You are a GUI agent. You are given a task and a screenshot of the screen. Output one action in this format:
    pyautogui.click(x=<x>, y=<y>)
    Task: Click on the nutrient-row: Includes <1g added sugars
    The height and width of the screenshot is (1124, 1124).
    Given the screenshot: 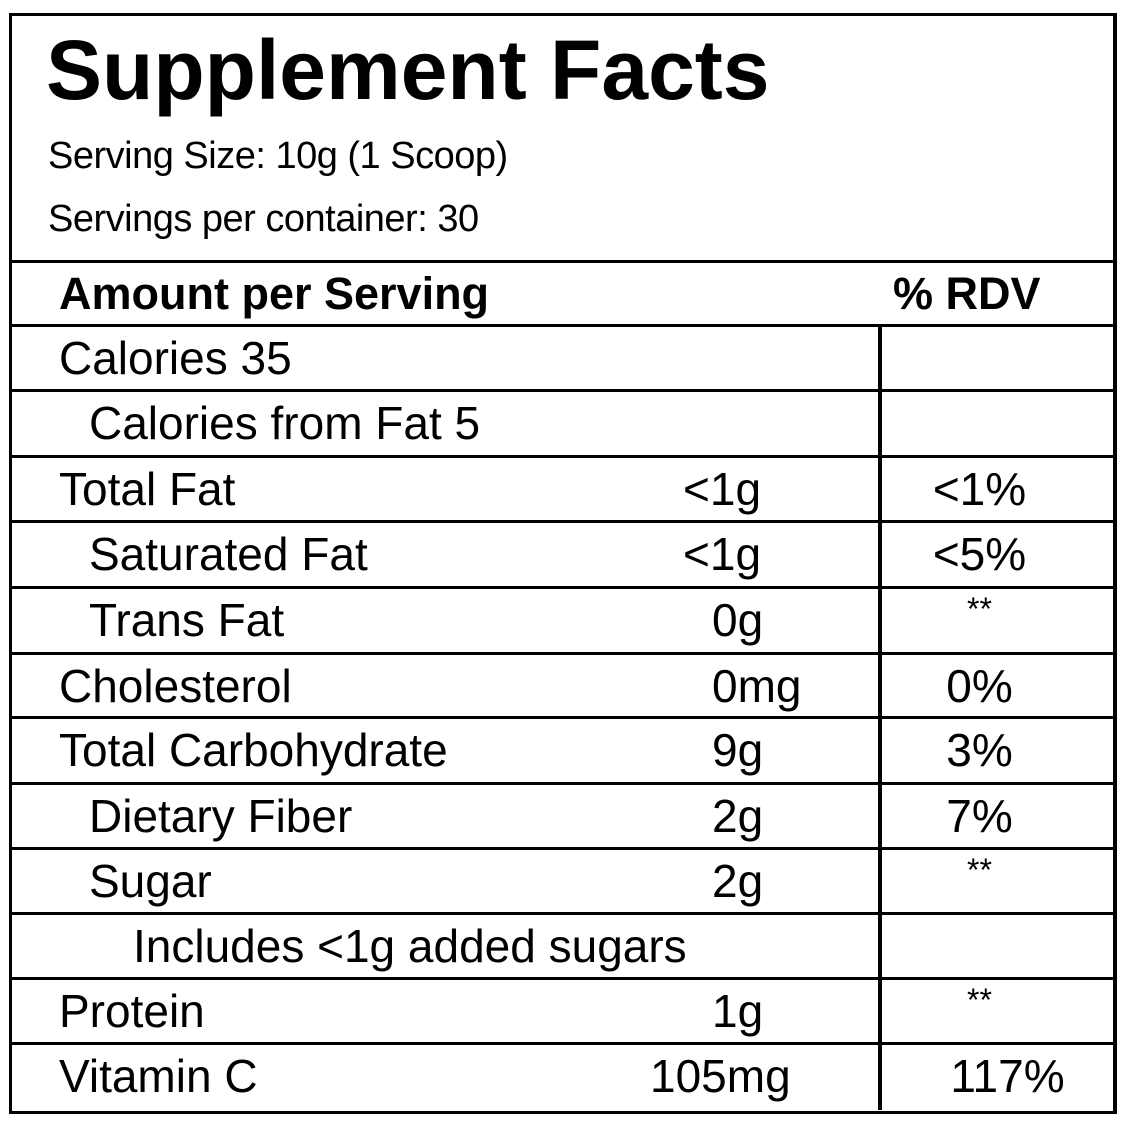 What is the action you would take?
    pyautogui.click(x=562, y=946)
    